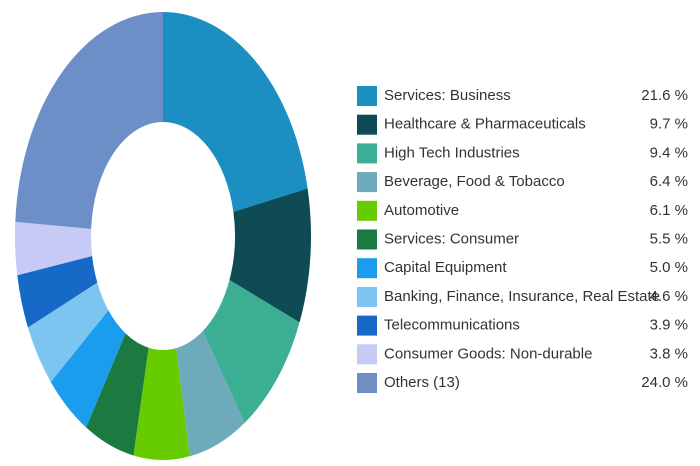 The height and width of the screenshot is (466, 700). Describe the element at coordinates (669, 124) in the screenshot. I see `value-label: 9.7 %` at that location.